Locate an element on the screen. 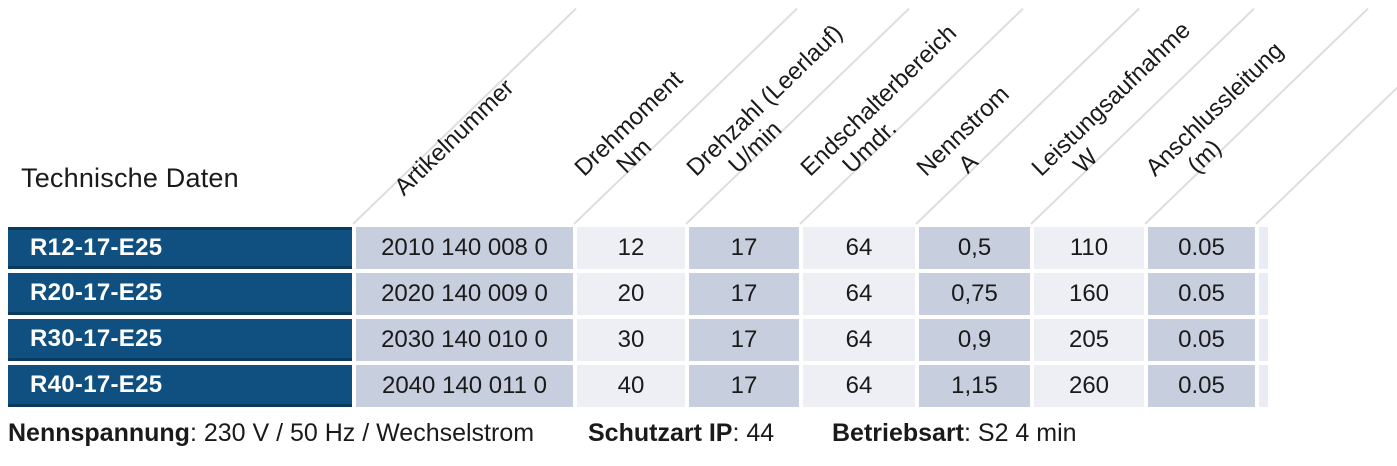 The image size is (1397, 466). cell-nennstrom: 0,75 is located at coordinates (974, 294).